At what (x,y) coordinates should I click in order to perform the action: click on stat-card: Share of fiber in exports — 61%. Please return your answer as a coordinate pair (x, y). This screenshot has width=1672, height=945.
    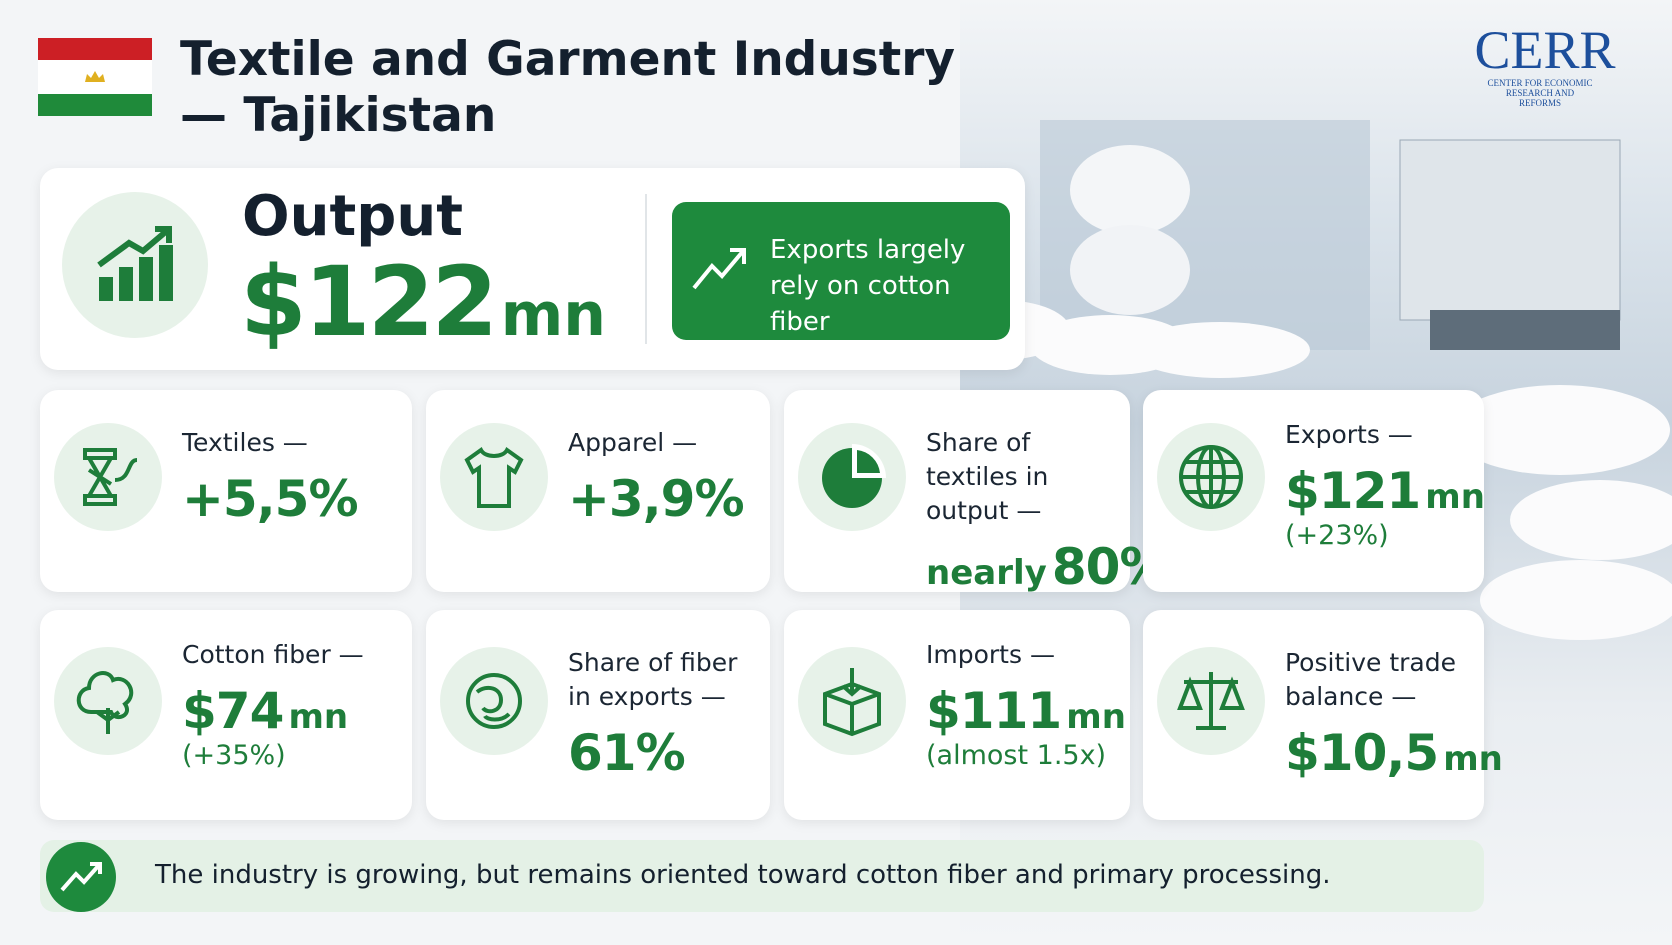
    Looking at the image, I should click on (598, 715).